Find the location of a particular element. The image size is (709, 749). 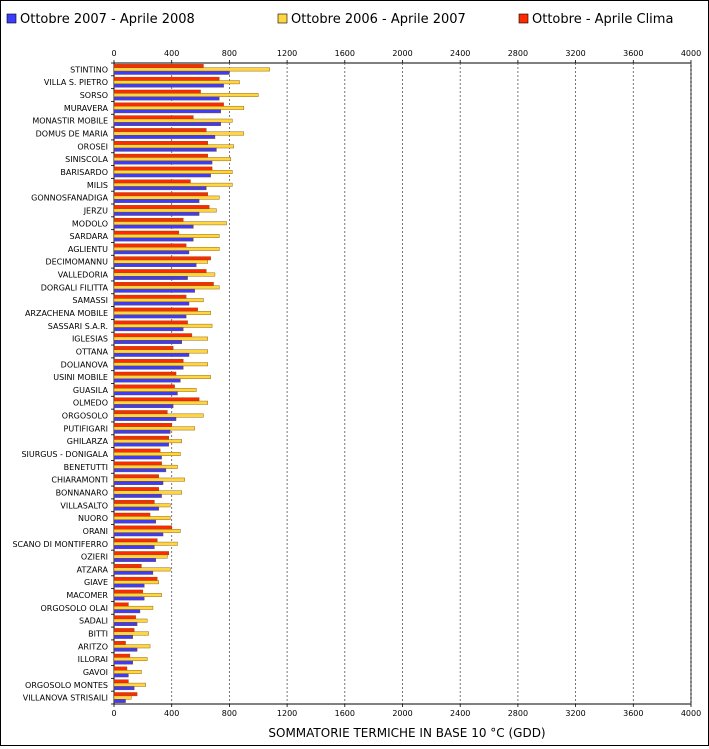

category-label: GUASILA is located at coordinates (91, 390).